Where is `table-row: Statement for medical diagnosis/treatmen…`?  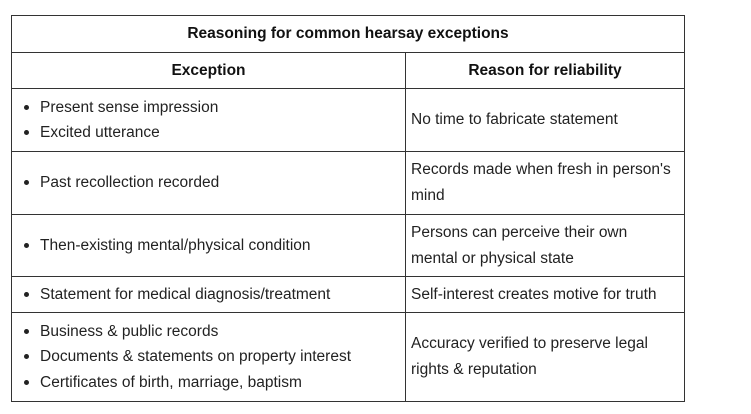
table-row: Statement for medical diagnosis/treatmen… is located at coordinates (348, 294).